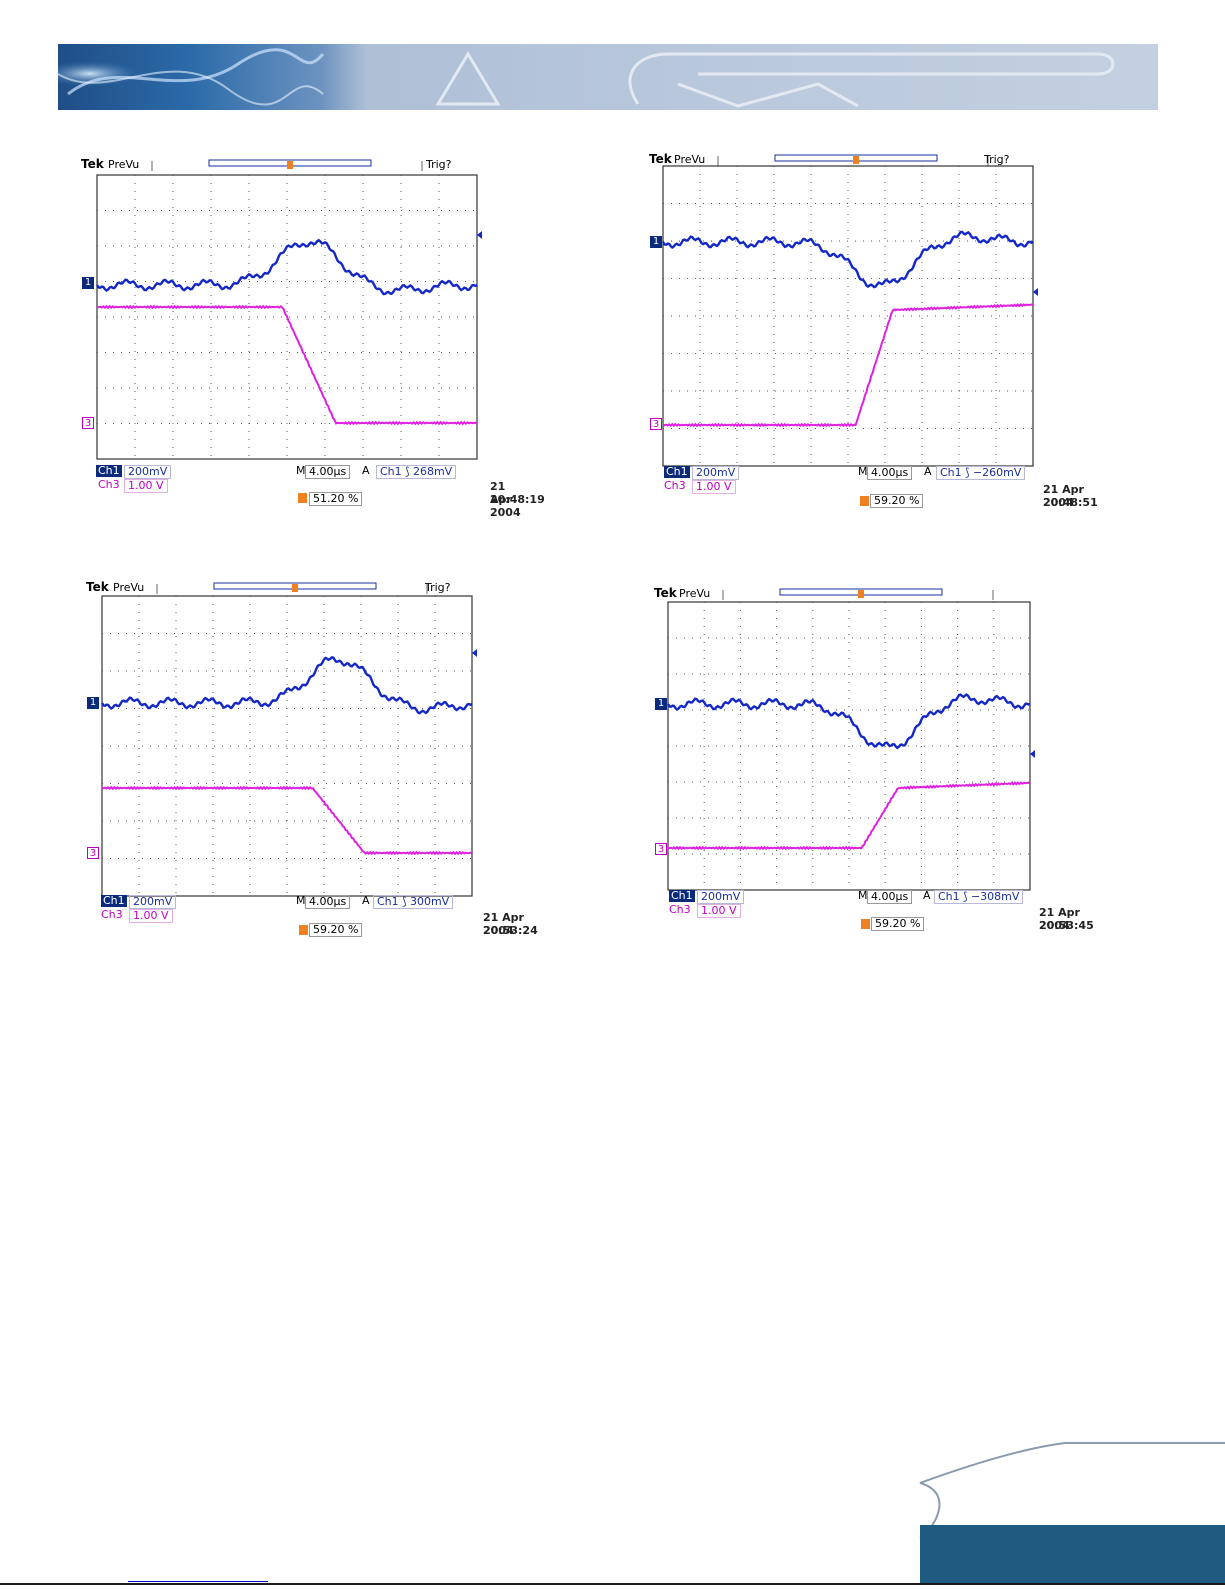 The image size is (1225, 1589). I want to click on footer-link-underline, so click(198, 1581).